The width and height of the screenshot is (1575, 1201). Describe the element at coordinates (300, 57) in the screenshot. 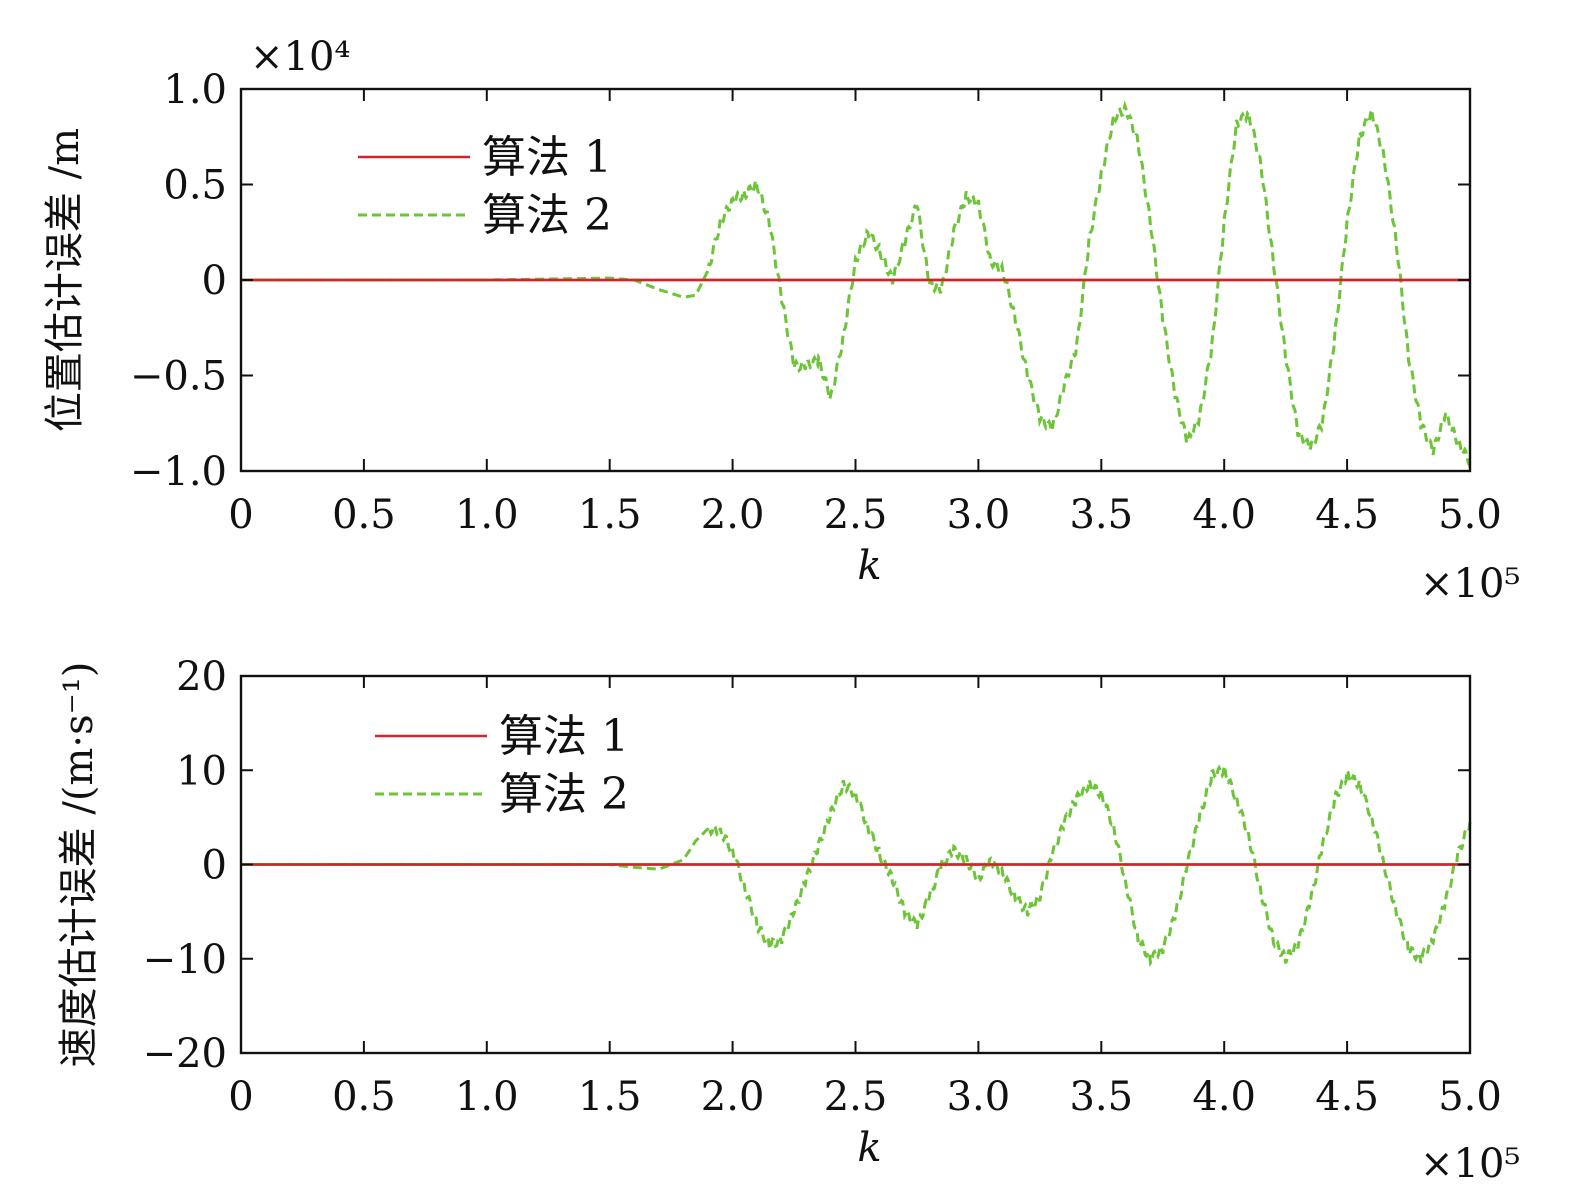

I see `y-exponent-label: ×10⁴` at that location.